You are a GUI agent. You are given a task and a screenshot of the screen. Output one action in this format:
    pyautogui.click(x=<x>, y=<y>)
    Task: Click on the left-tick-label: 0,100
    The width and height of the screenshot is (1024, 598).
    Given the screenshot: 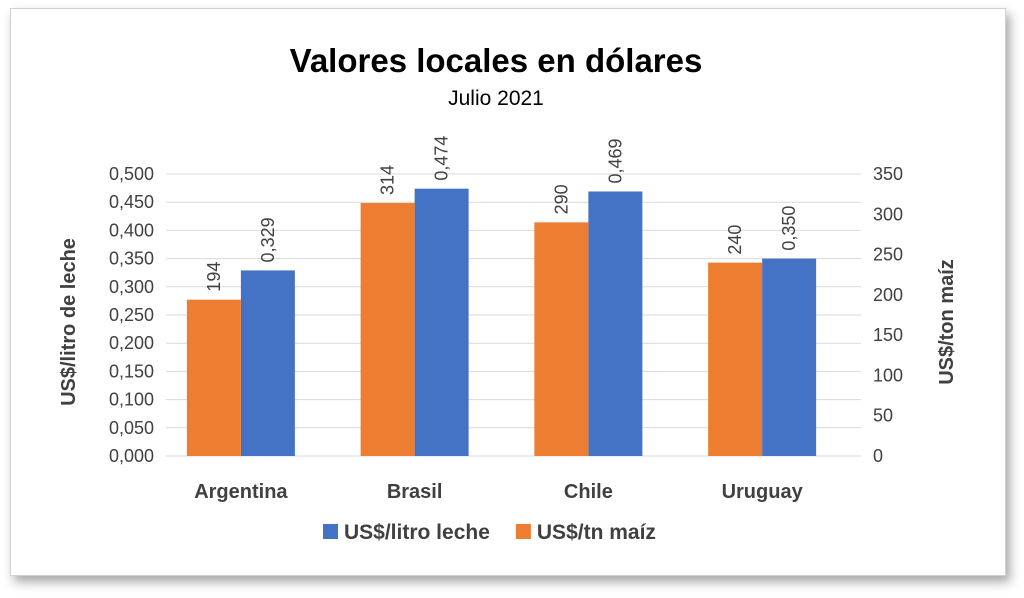 What is the action you would take?
    pyautogui.click(x=131, y=400)
    